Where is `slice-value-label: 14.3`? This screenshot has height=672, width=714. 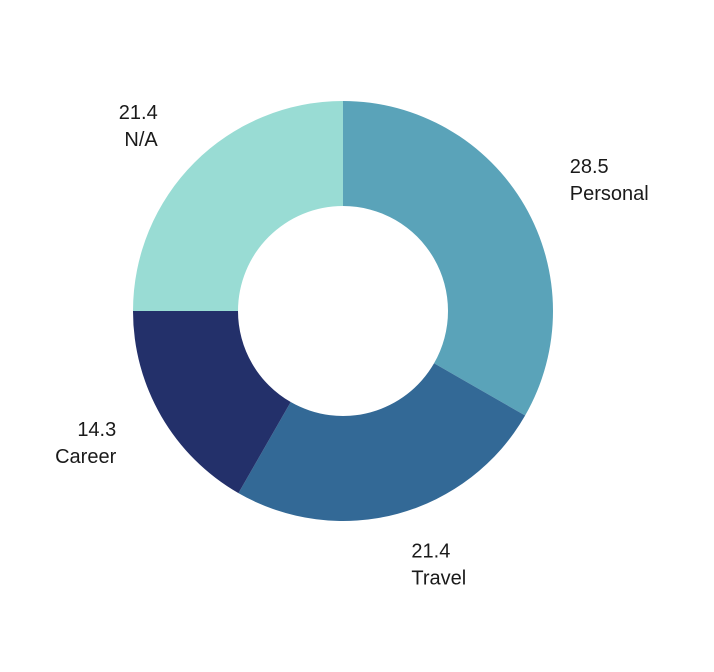
slice-value-label: 14.3 is located at coordinates (96, 430).